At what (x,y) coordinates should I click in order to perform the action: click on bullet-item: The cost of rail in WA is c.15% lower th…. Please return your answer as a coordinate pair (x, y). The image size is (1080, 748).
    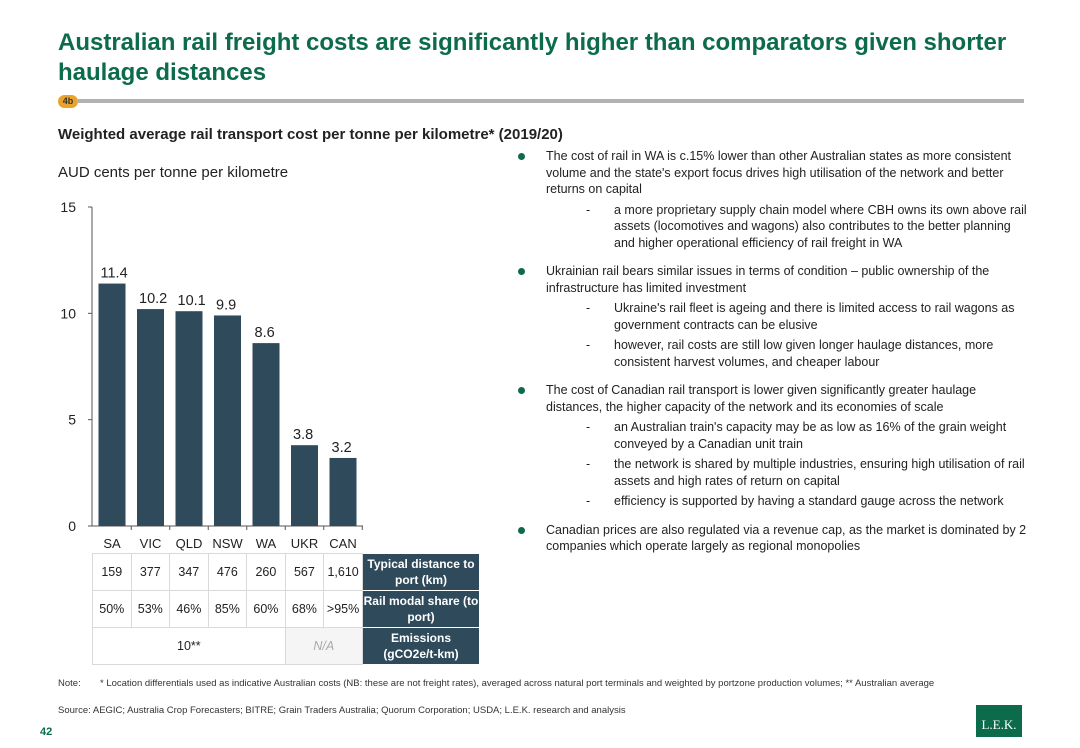
    Looking at the image, I should click on (773, 199).